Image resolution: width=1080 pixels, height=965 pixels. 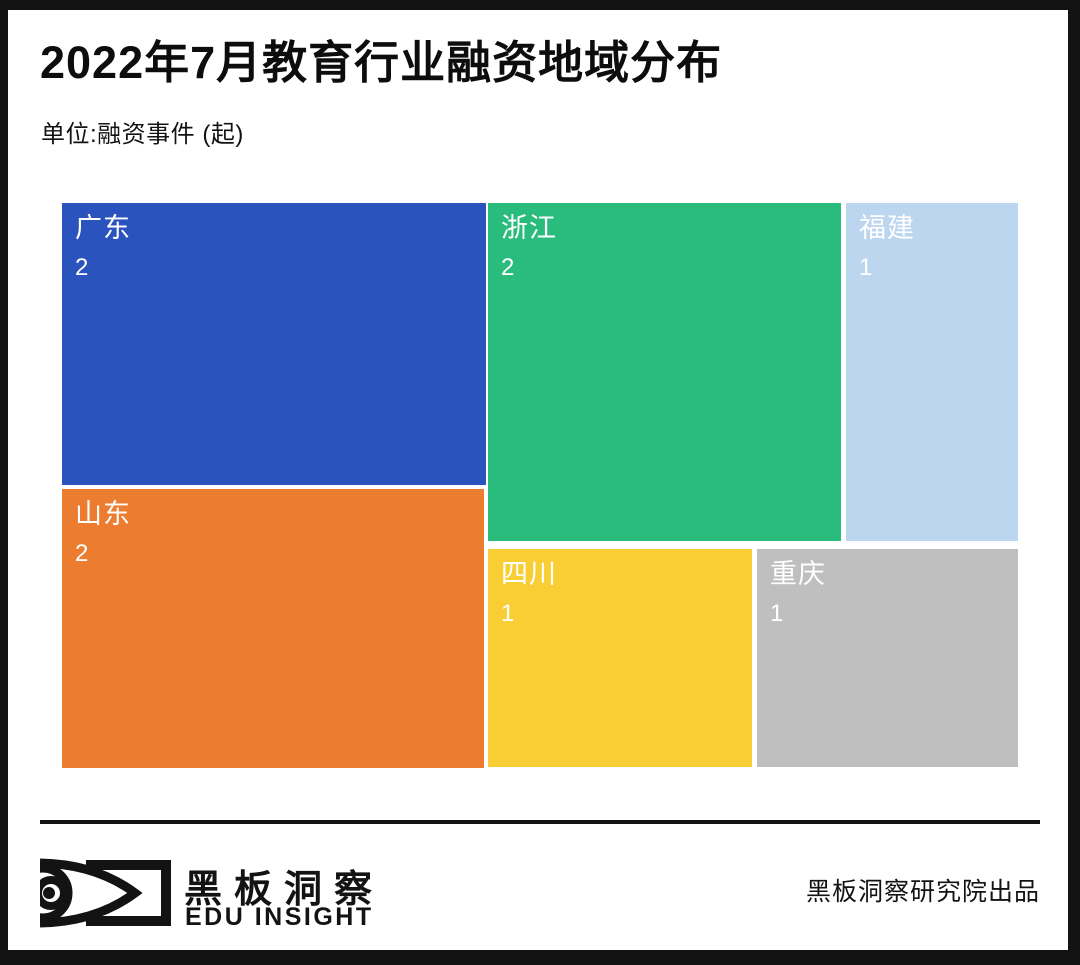 What do you see at coordinates (529, 228) in the screenshot?
I see `cell-label: 浙江` at bounding box center [529, 228].